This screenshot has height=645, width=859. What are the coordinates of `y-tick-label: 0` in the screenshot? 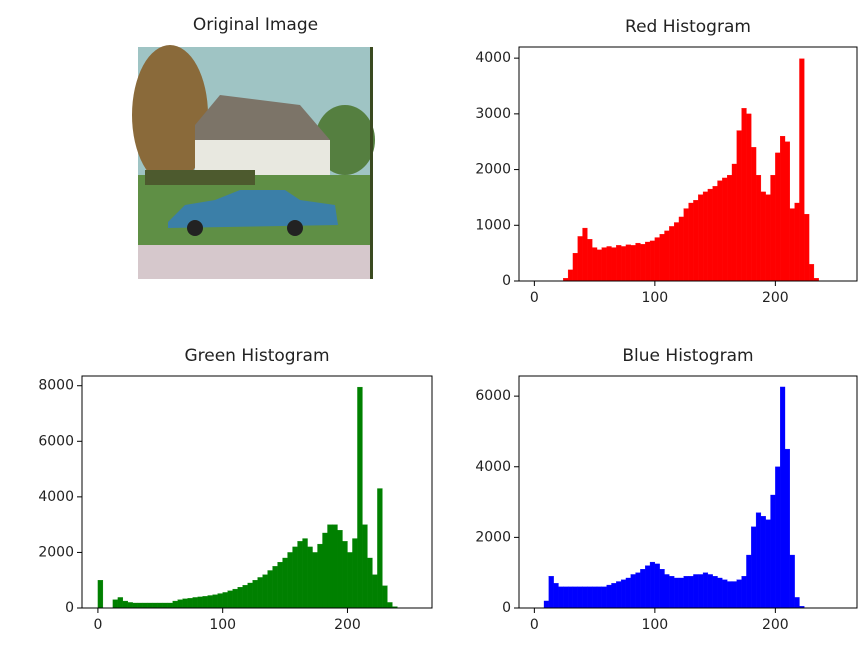 It's located at (69, 608).